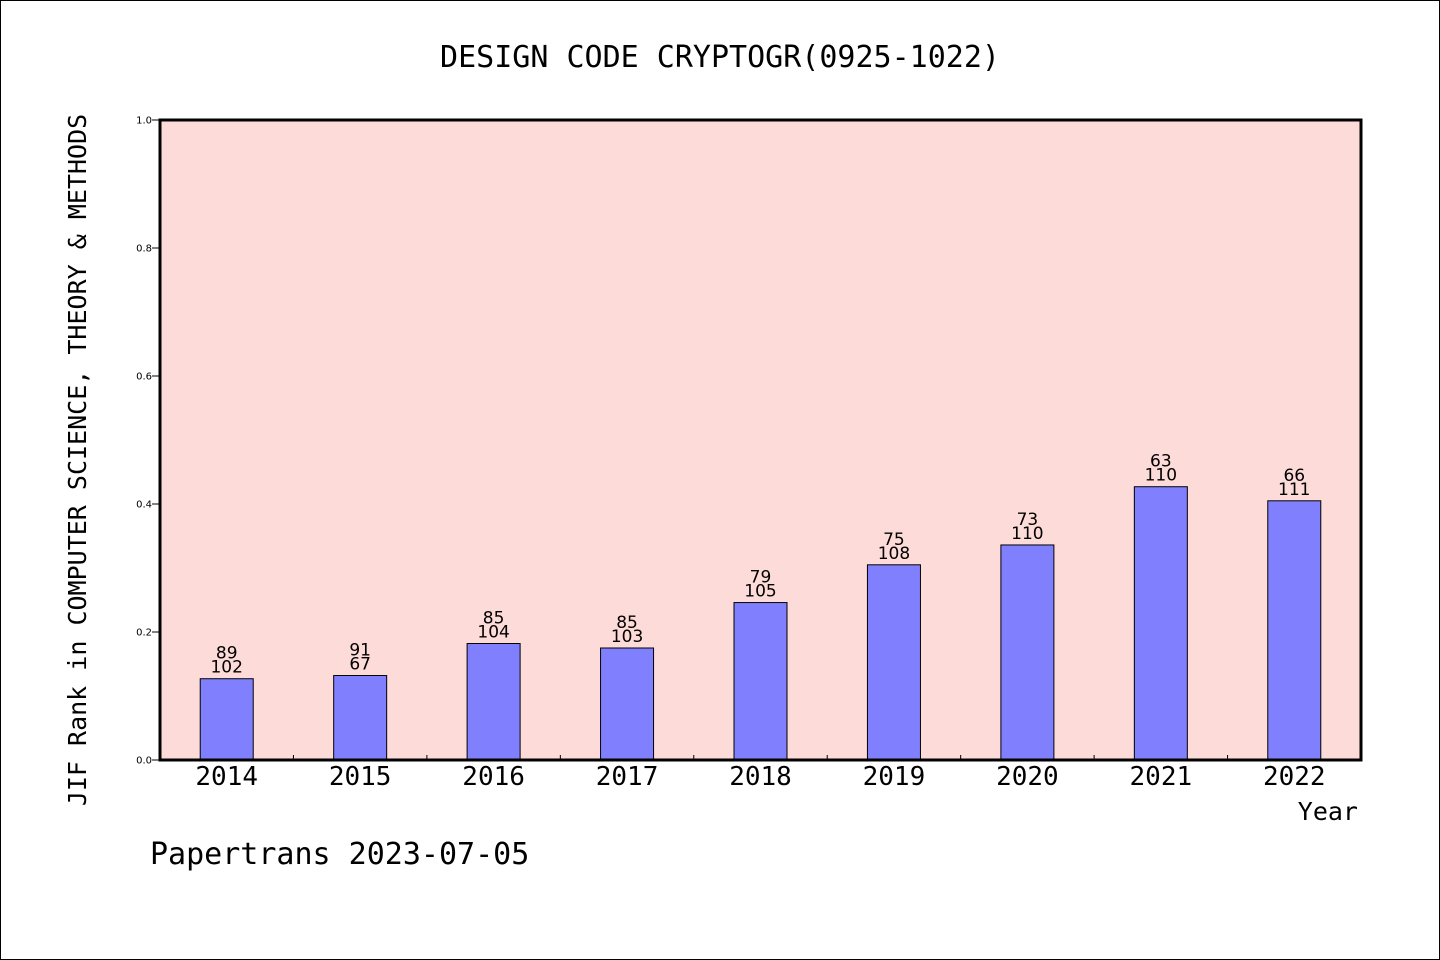 This screenshot has height=960, width=1440. What do you see at coordinates (761, 578) in the screenshot?
I see `bar-rank-label: 79` at bounding box center [761, 578].